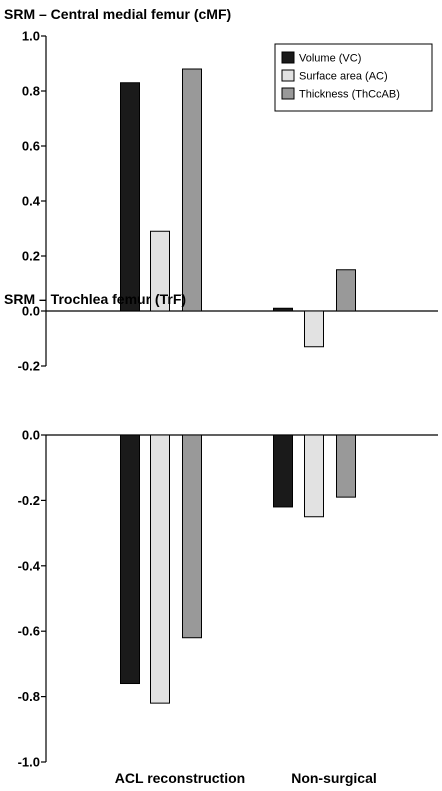  What do you see at coordinates (29, 565) in the screenshot?
I see `y-tick-label: -0.4` at bounding box center [29, 565].